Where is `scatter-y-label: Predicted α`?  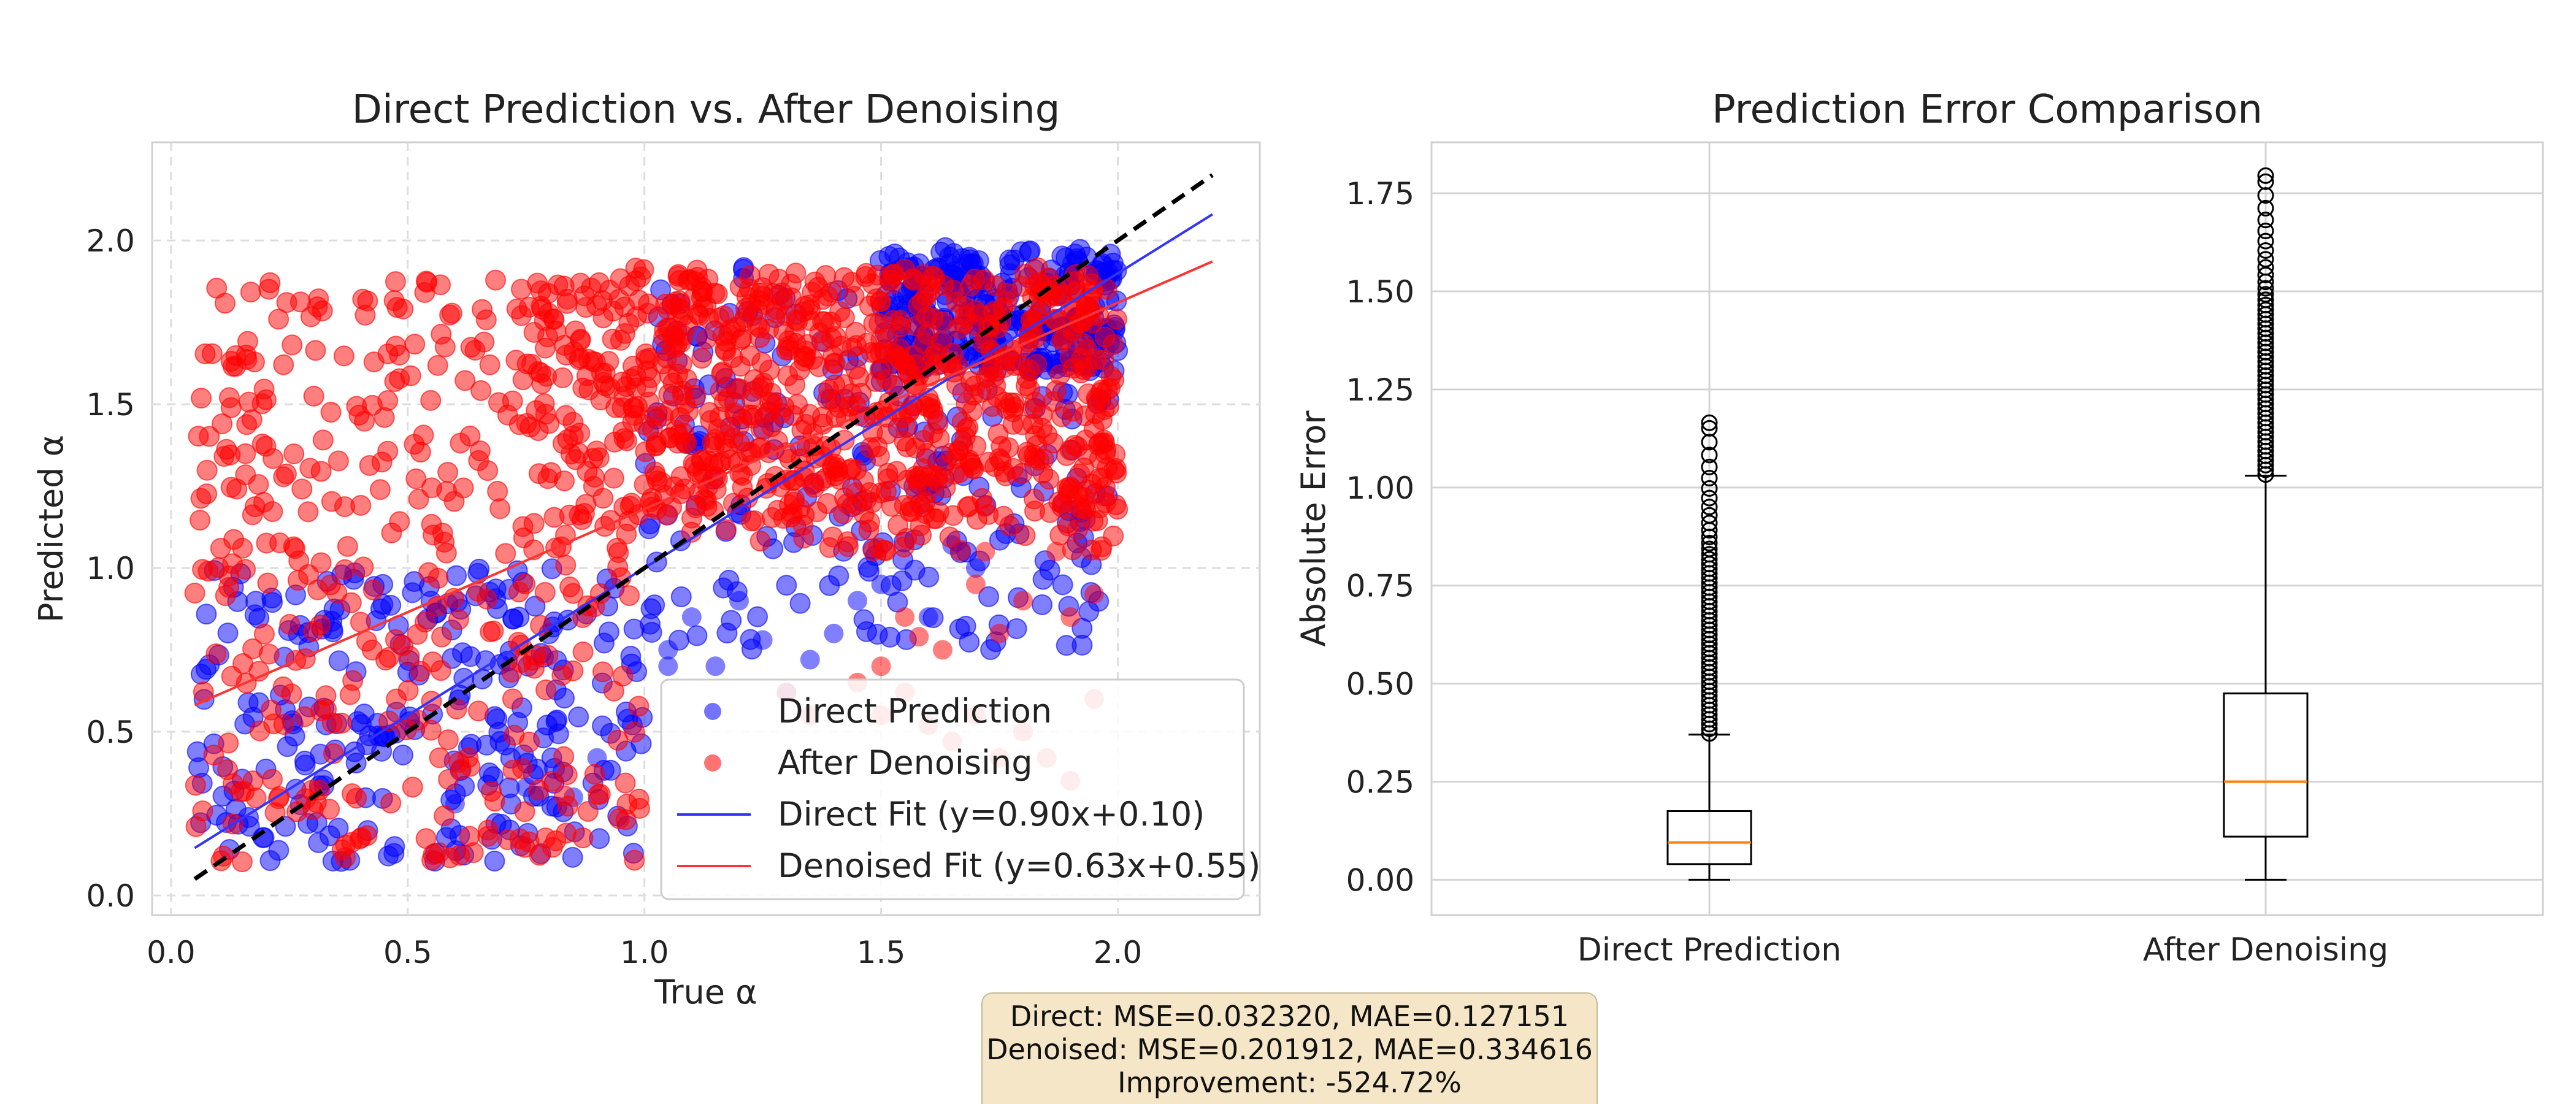
scatter-y-label: Predicted α is located at coordinates (51, 529).